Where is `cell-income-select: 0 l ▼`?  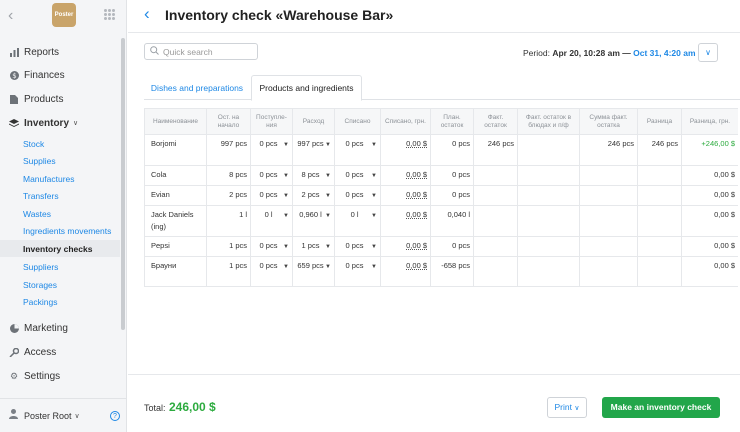
cell-income-select: 0 l ▼ is located at coordinates (271, 221).